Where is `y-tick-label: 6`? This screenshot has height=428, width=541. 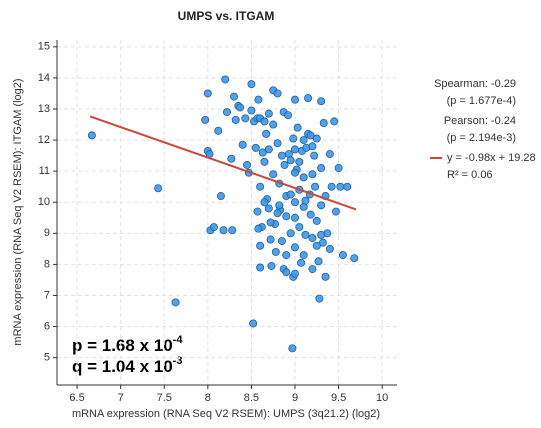 y-tick-label: 6 is located at coordinates (47, 326).